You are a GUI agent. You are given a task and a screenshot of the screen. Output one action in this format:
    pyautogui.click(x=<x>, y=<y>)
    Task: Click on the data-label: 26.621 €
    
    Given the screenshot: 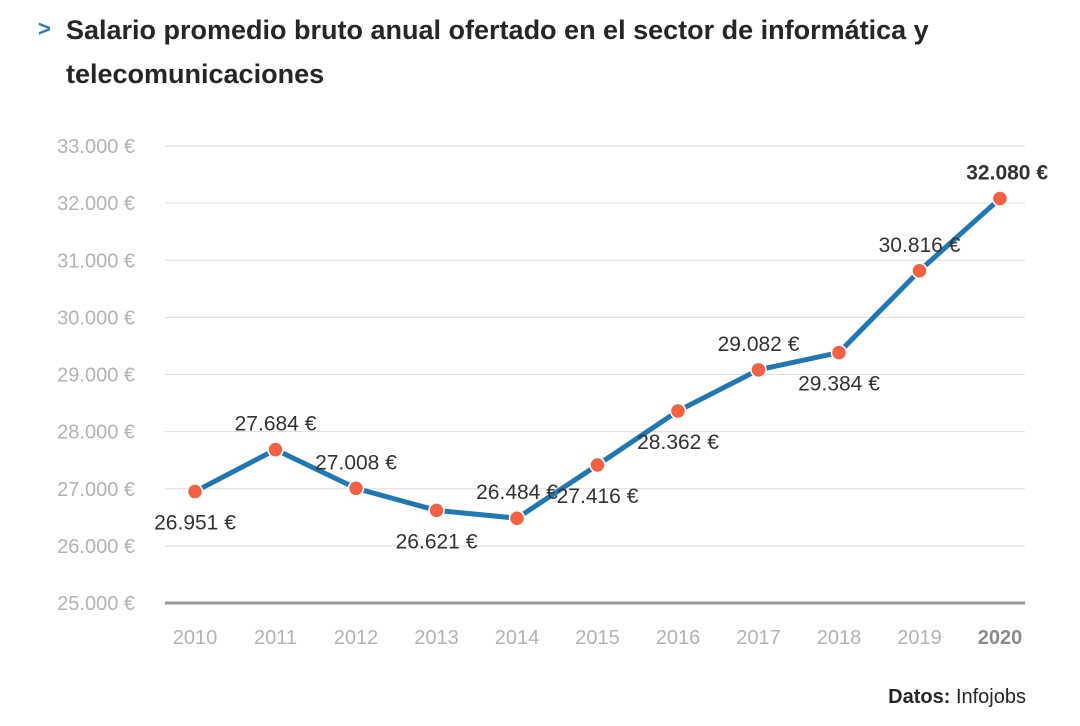 What is the action you would take?
    pyautogui.click(x=437, y=541)
    